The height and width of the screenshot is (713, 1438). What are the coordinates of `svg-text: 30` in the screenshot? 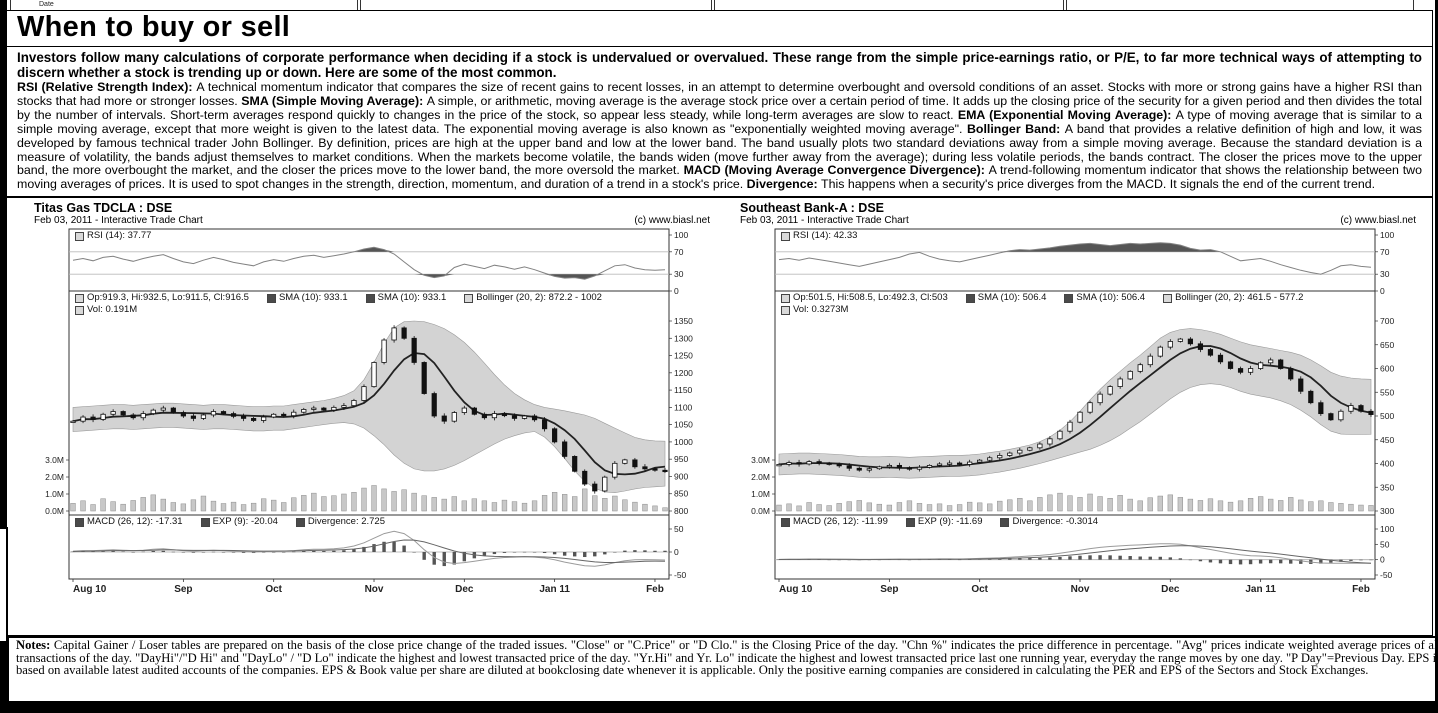 It's located at (1385, 274).